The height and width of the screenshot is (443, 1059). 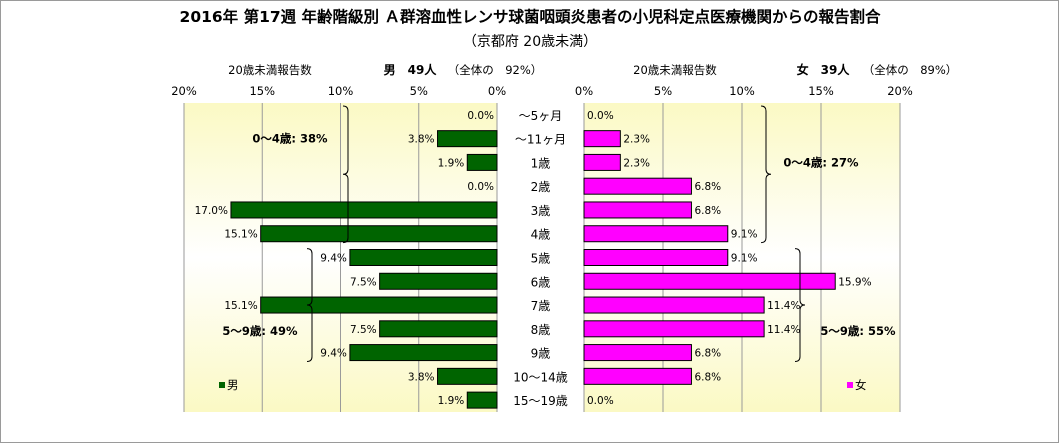 I want to click on legend-male-label: 男, so click(x=233, y=385).